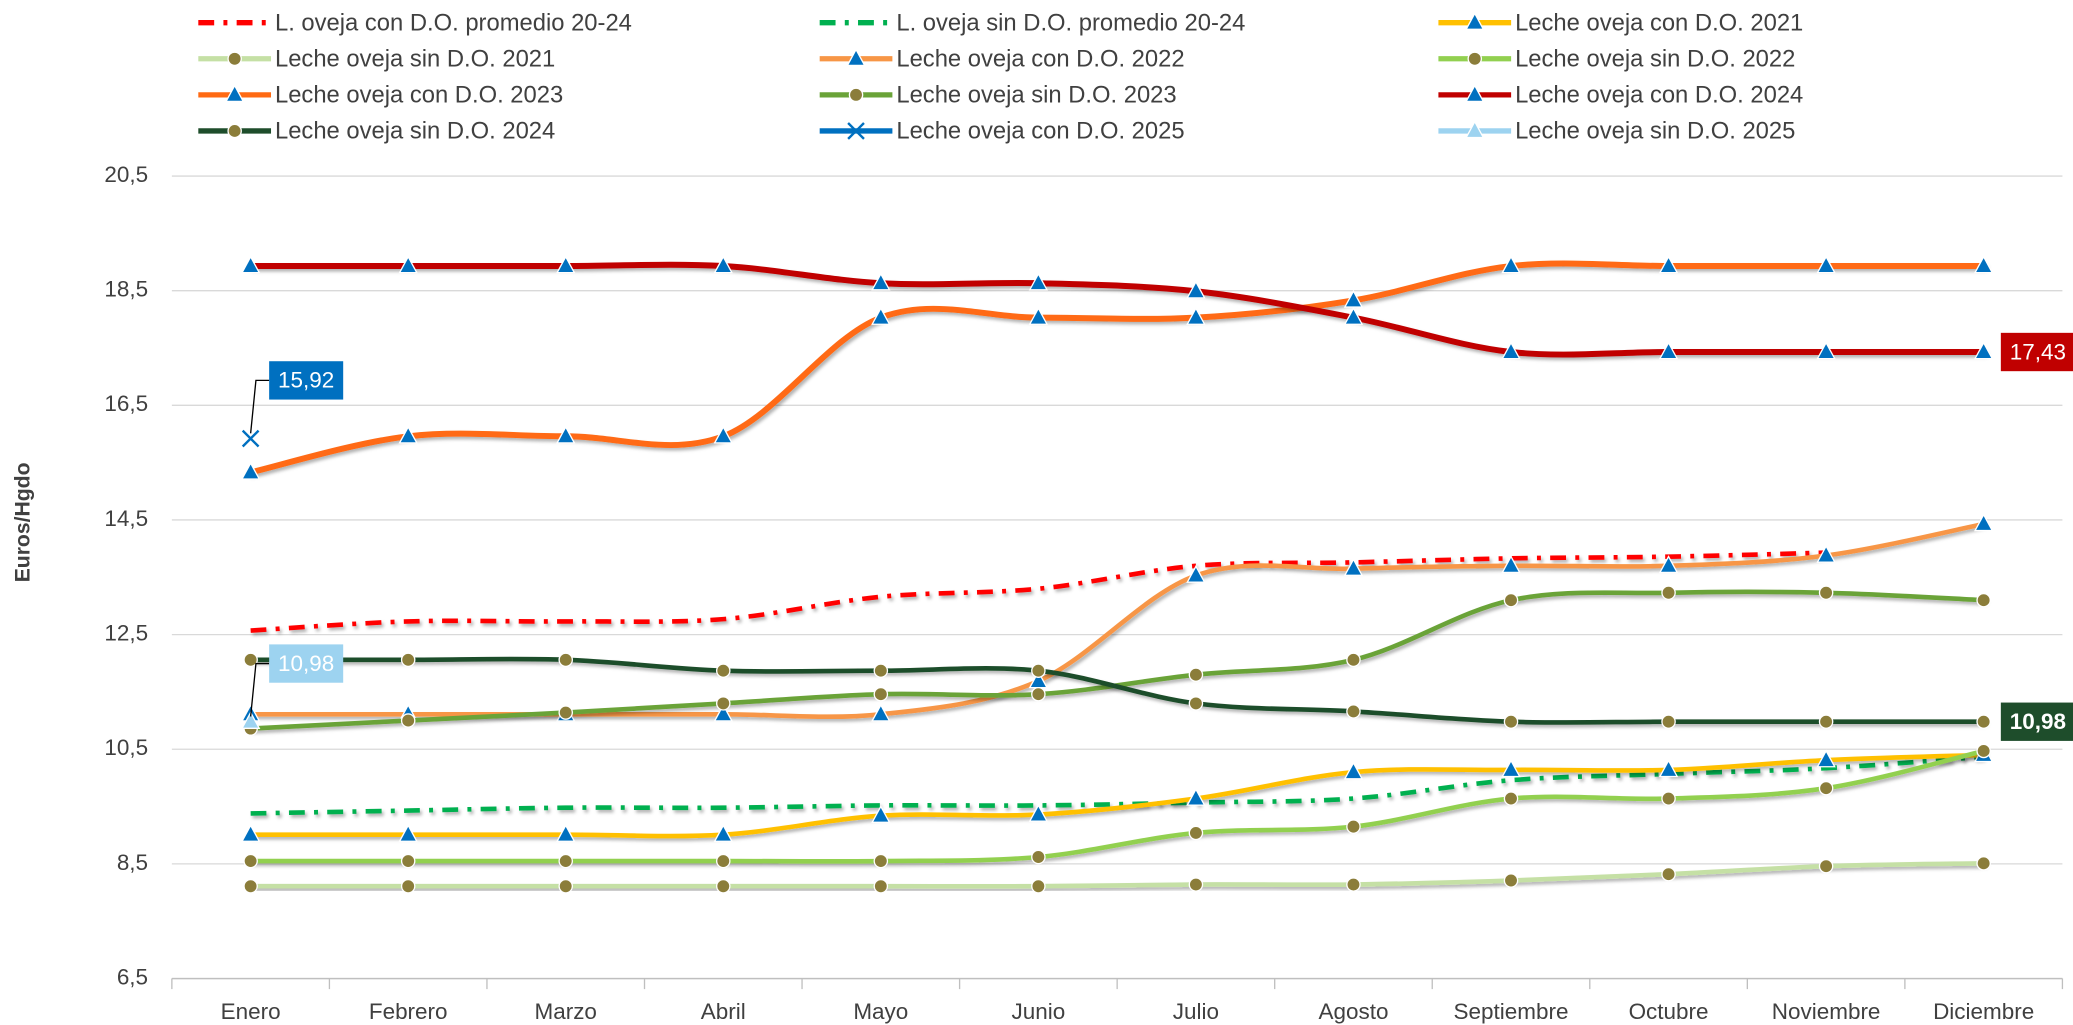 This screenshot has height=1025, width=2073. I want to click on value-label: 15,92, so click(306, 380).